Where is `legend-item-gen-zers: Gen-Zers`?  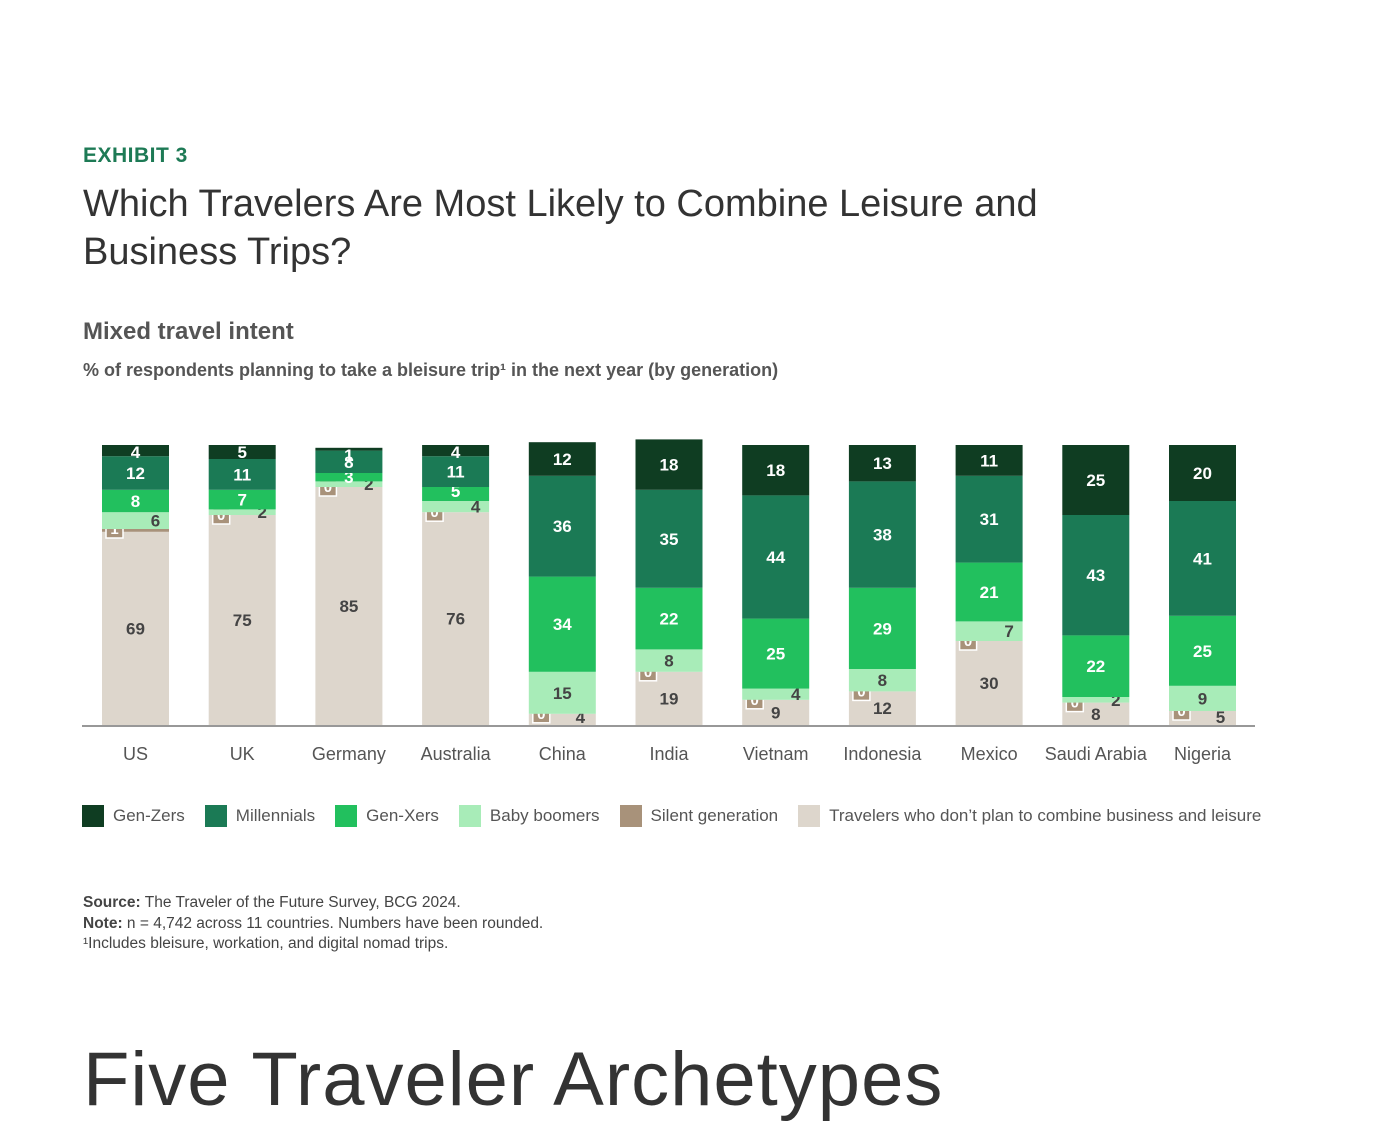 legend-item-gen-zers: Gen-Zers is located at coordinates (133, 816).